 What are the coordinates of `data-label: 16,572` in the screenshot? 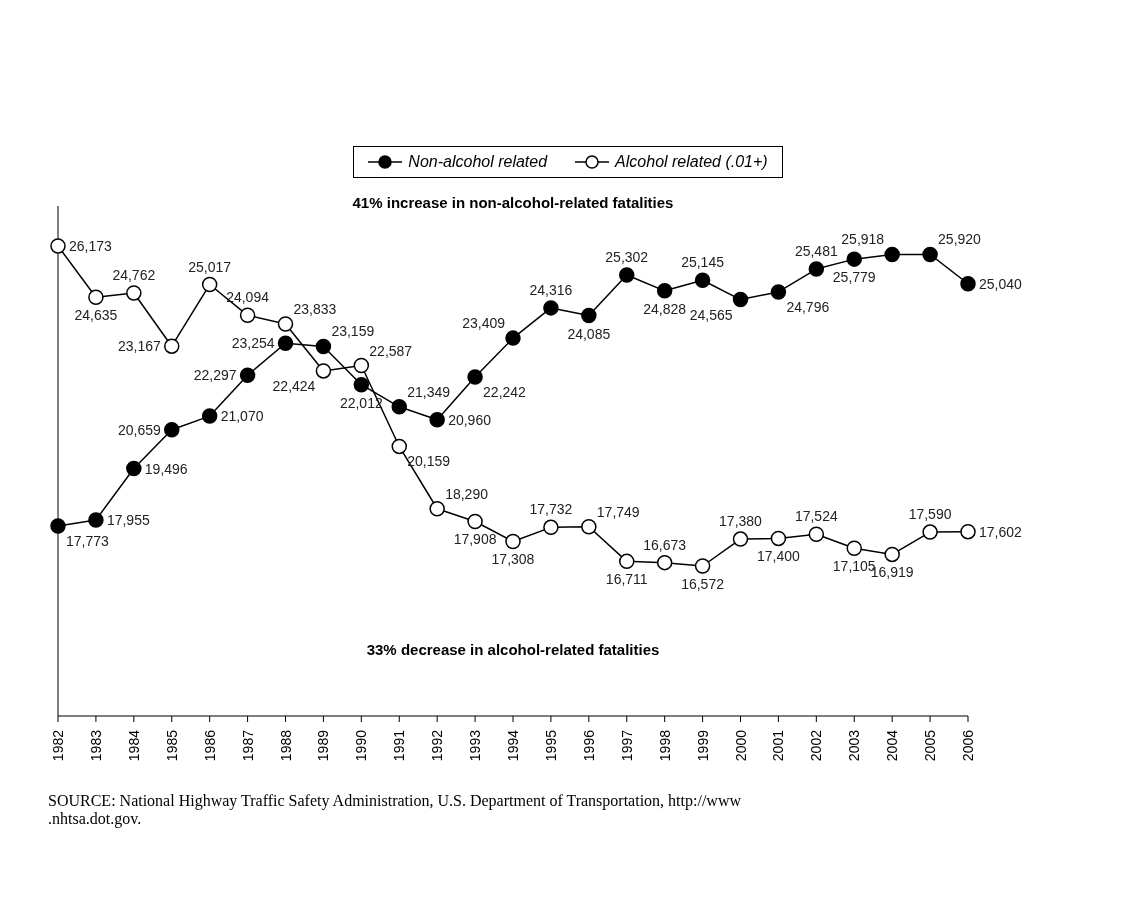 It's located at (703, 584).